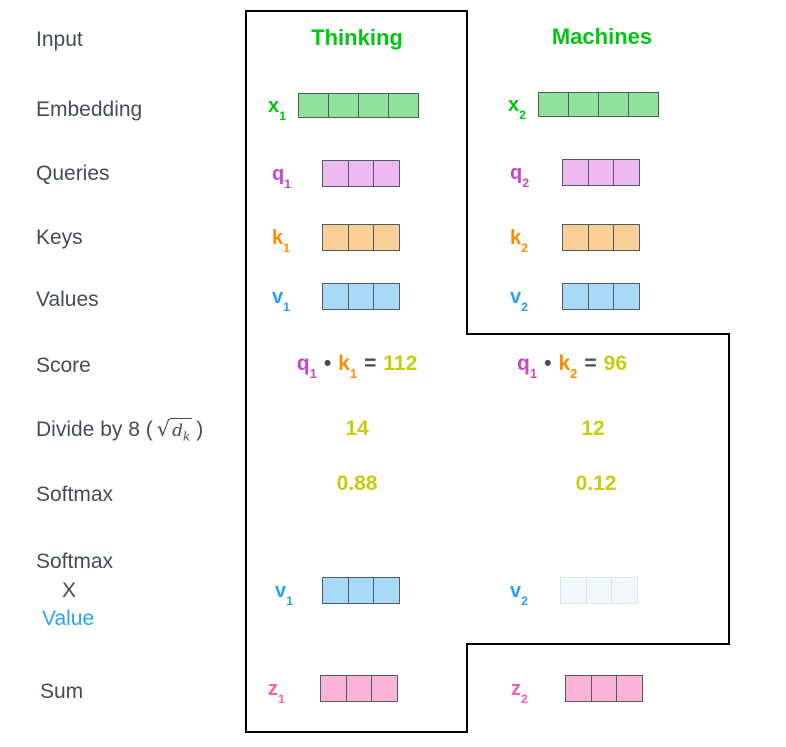 Image resolution: width=786 pixels, height=747 pixels. Describe the element at coordinates (519, 300) in the screenshot. I see `vector-v2-label: v2` at that location.